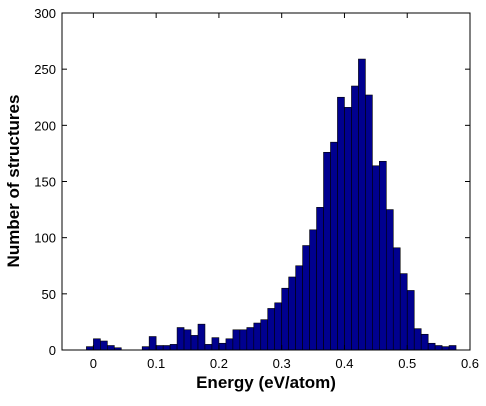  What do you see at coordinates (45, 125) in the screenshot?
I see `y-tick-label: 200` at bounding box center [45, 125].